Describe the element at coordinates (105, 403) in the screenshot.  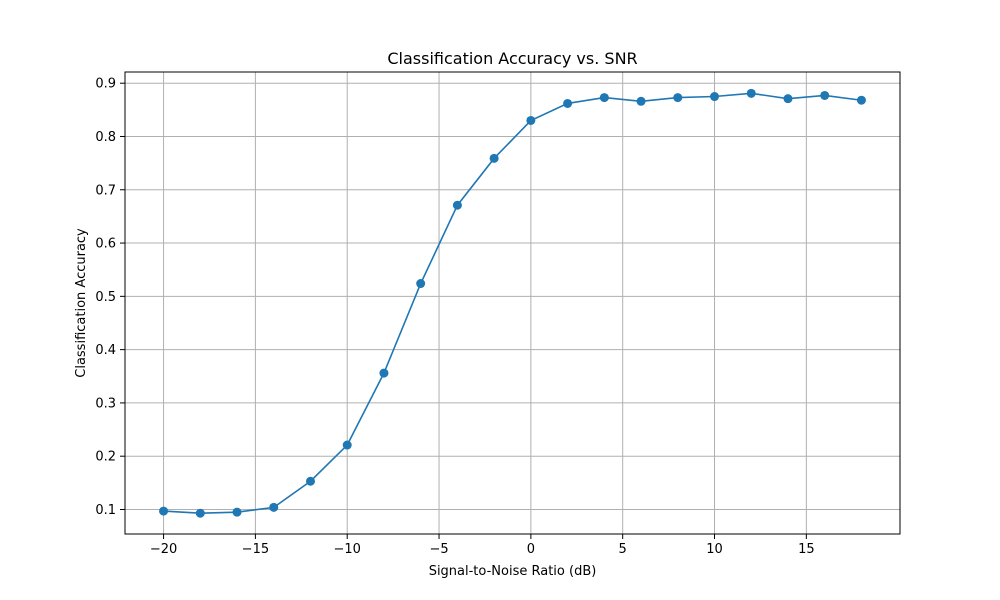
I see `y-tick-label: 0.3` at that location.